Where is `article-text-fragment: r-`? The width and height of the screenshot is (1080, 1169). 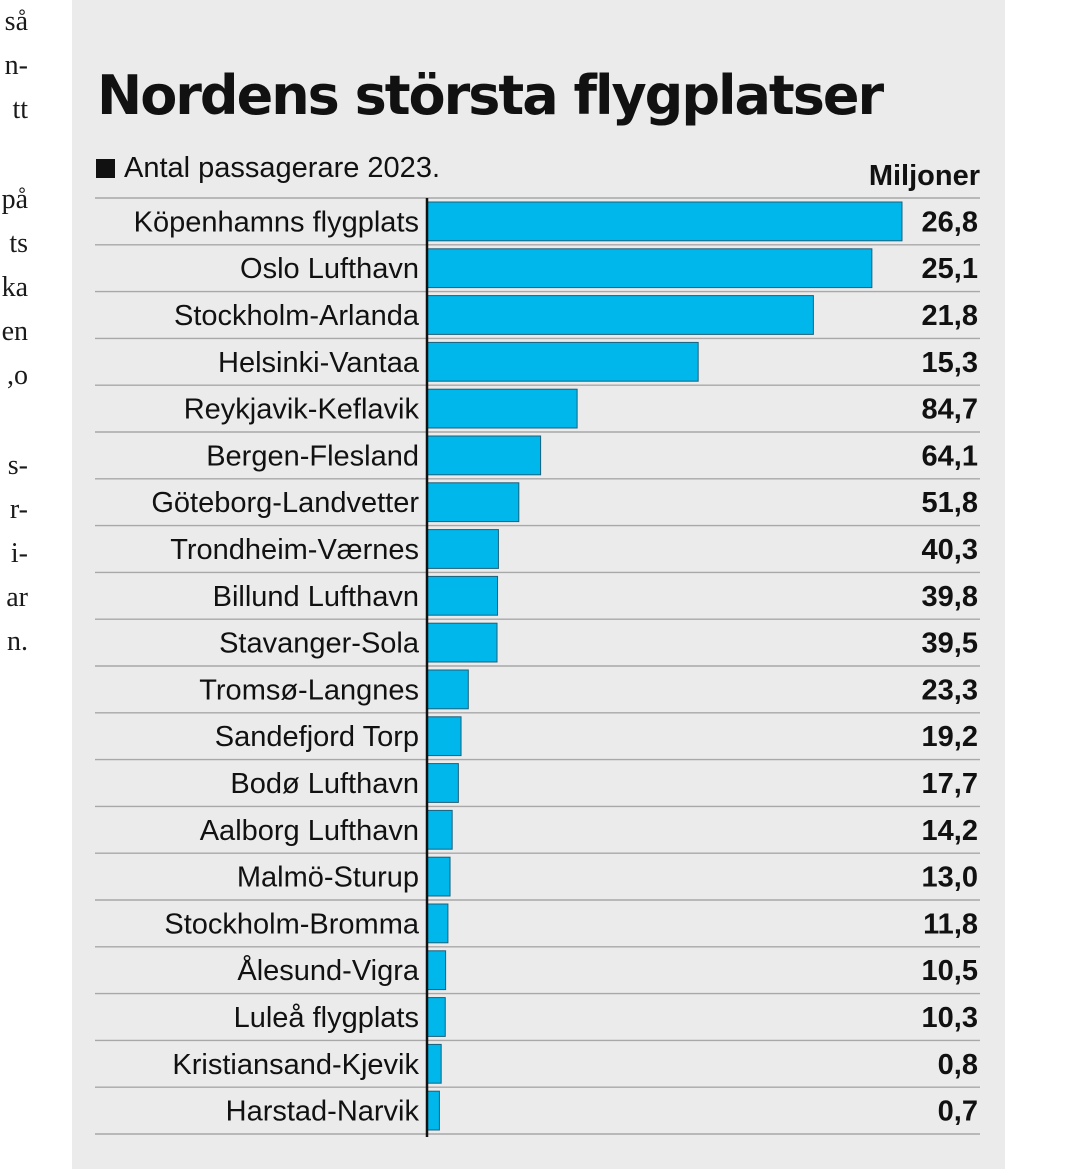
article-text-fragment: r- is located at coordinates (18, 509).